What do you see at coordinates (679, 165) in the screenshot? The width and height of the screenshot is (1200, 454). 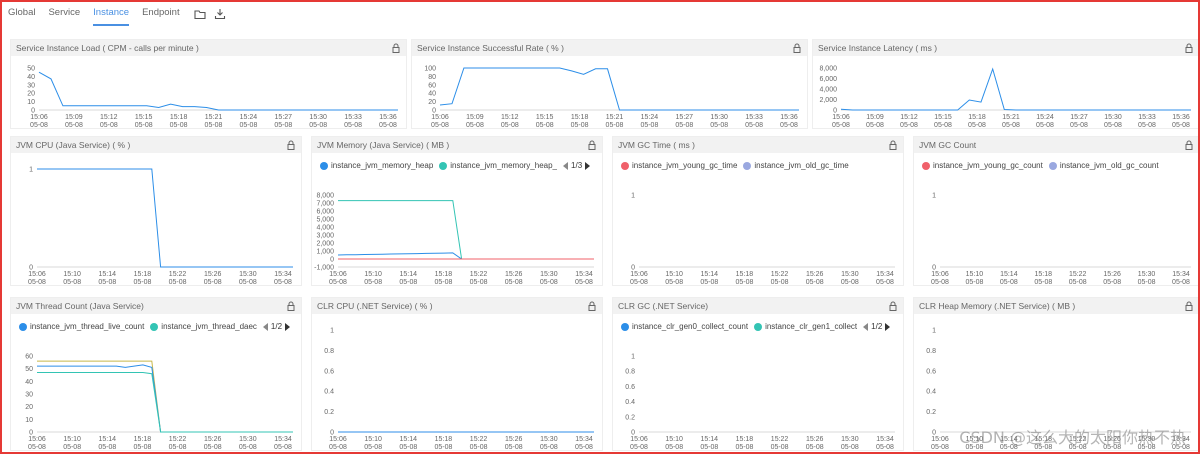 I see `legend-item: instance_jvm_young_gc_time` at bounding box center [679, 165].